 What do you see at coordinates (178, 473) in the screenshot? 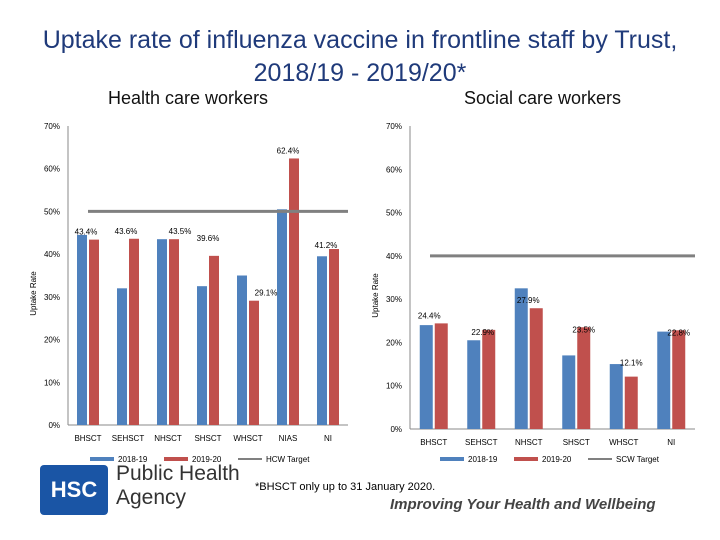
I see `logo-line-1: Public Health` at bounding box center [178, 473].